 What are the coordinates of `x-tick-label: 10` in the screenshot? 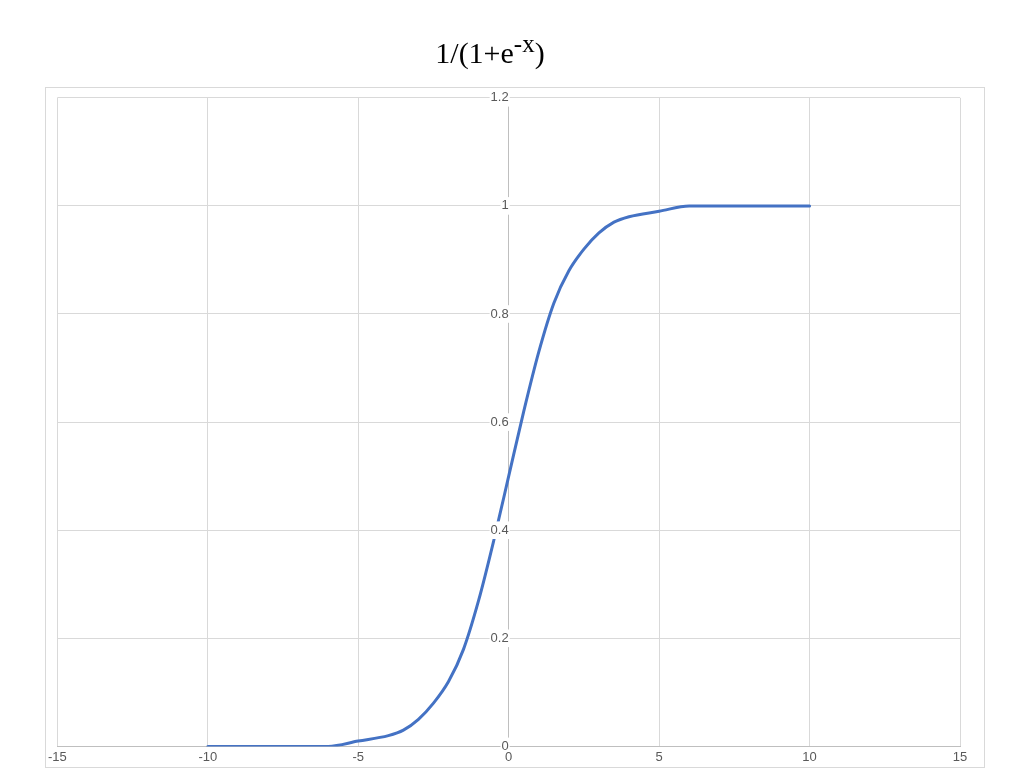 It's located at (809, 756).